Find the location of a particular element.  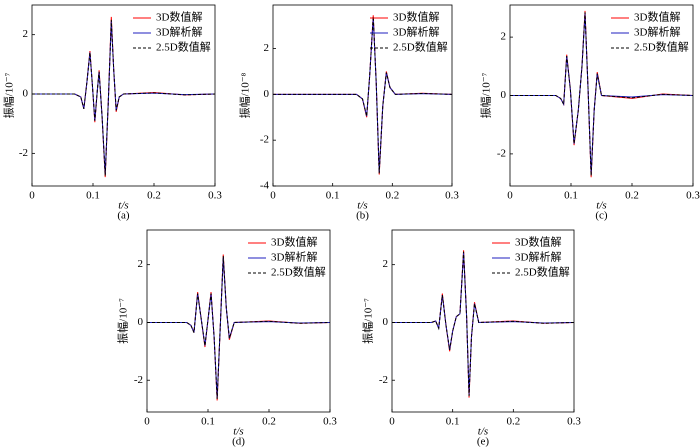

panel-label: (a) is located at coordinates (123, 216).